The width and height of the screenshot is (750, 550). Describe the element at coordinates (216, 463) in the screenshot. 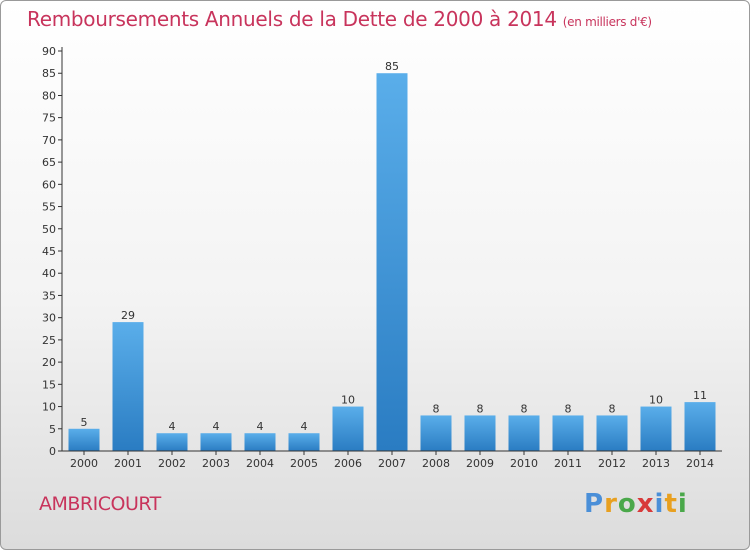

I see `x-tick-label: 2003` at that location.